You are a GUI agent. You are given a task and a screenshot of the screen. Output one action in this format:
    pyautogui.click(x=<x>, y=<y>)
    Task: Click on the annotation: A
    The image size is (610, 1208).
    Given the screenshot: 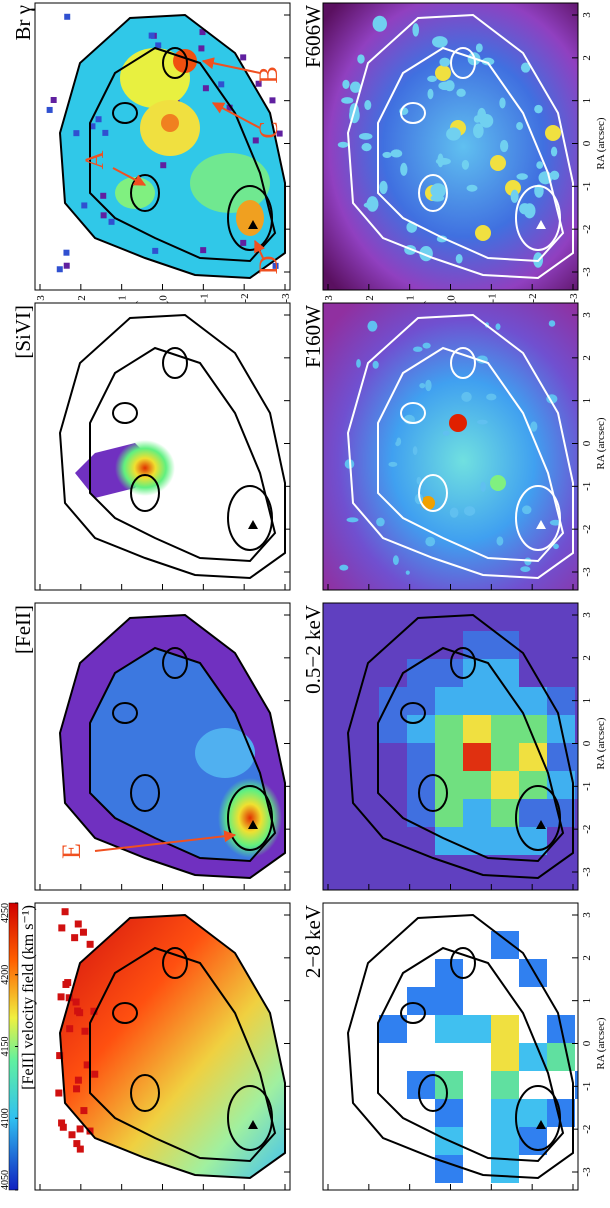 What is the action you would take?
    pyautogui.click(x=94, y=159)
    